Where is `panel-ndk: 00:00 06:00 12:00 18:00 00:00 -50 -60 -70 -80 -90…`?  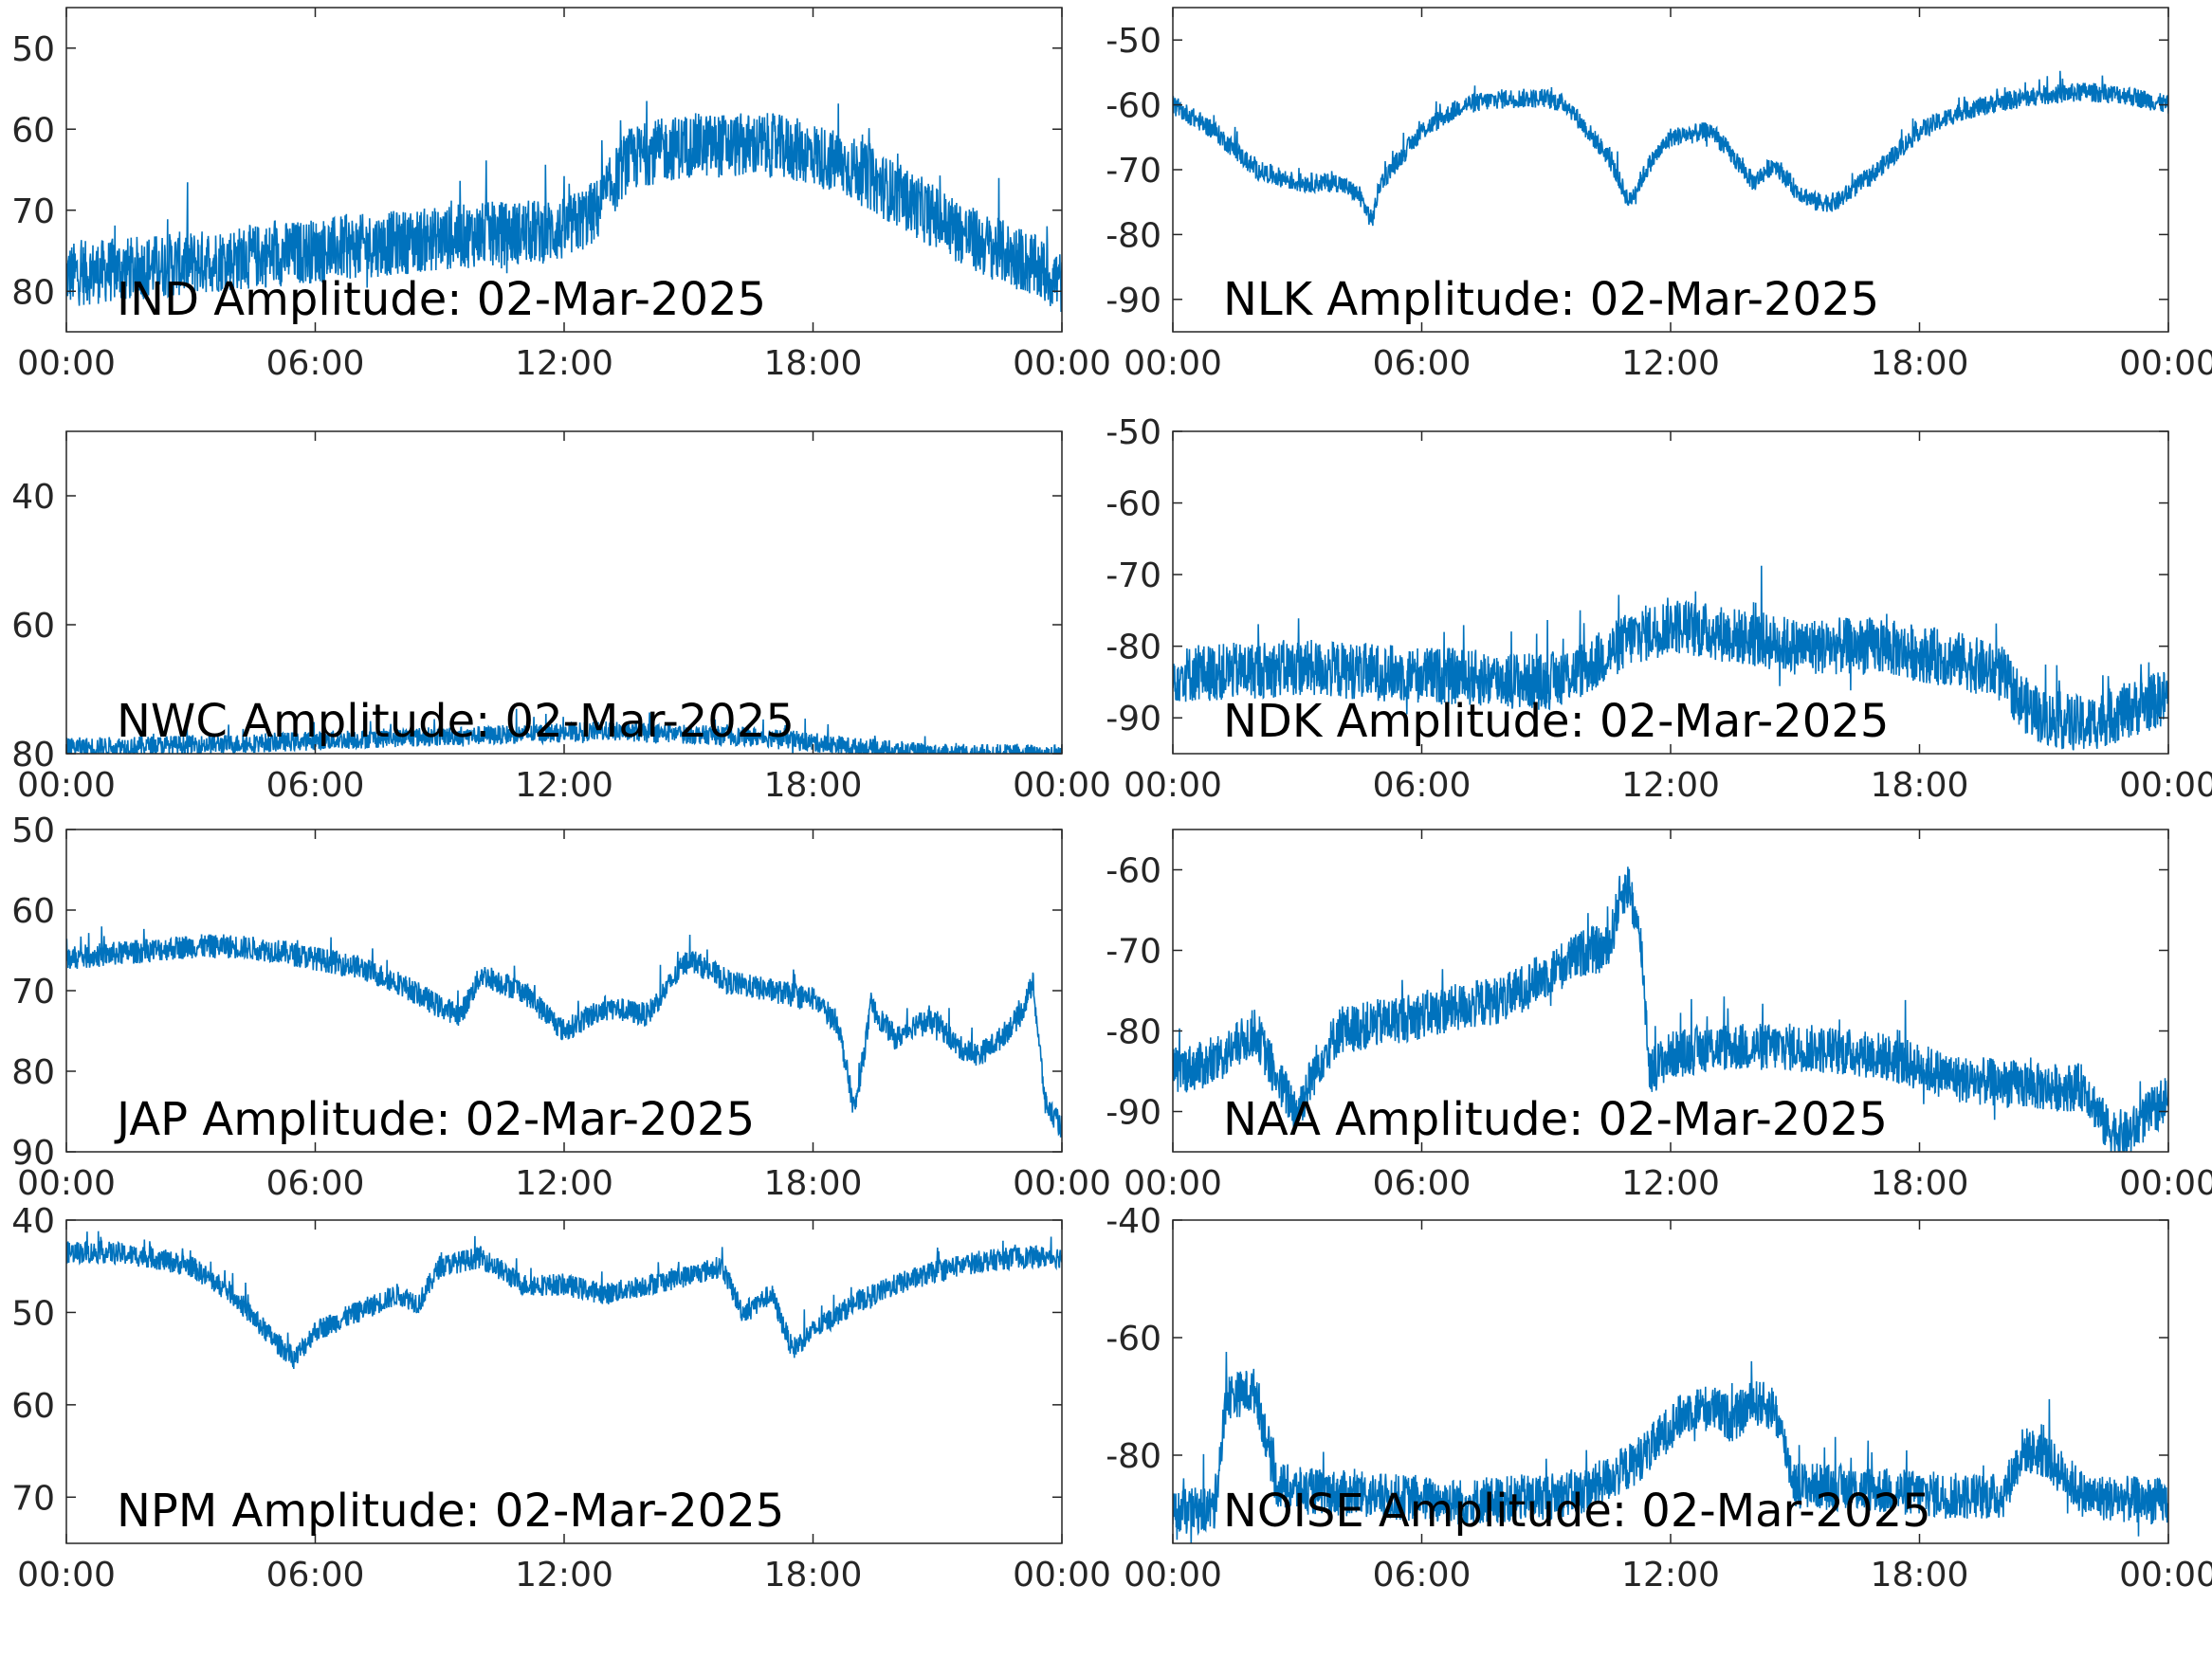
panel-ndk: 00:00 06:00 12:00 18:00 00:00 -50 -60 -70 -80 -90… is located at coordinates (1659, 609).